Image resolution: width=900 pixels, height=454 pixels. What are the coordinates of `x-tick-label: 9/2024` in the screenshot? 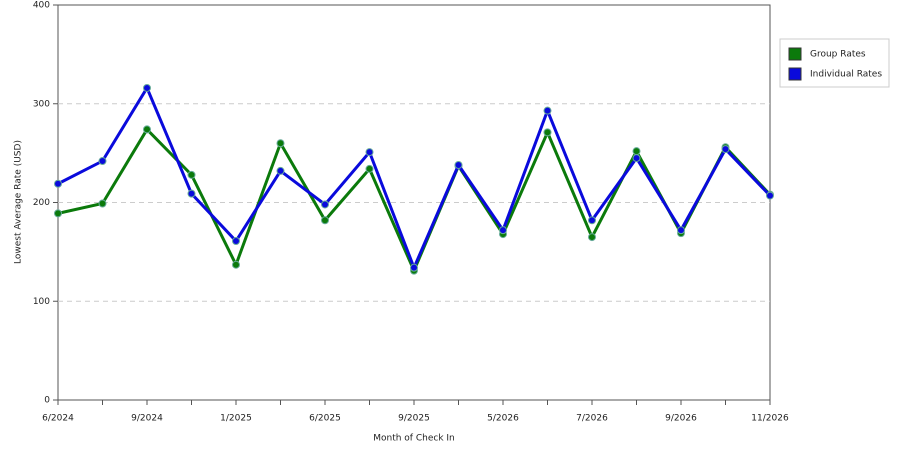 It's located at (147, 419).